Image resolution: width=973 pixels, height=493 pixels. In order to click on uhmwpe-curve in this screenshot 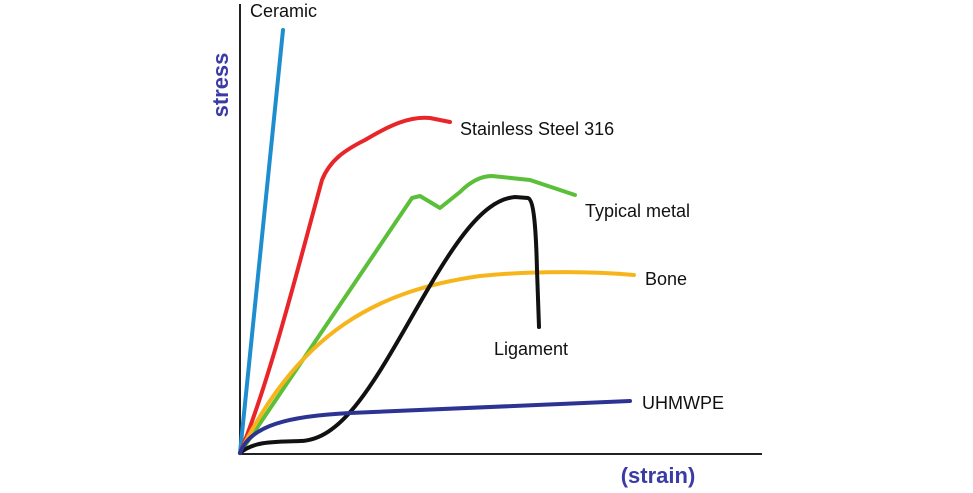, I will do `click(435, 427)`.